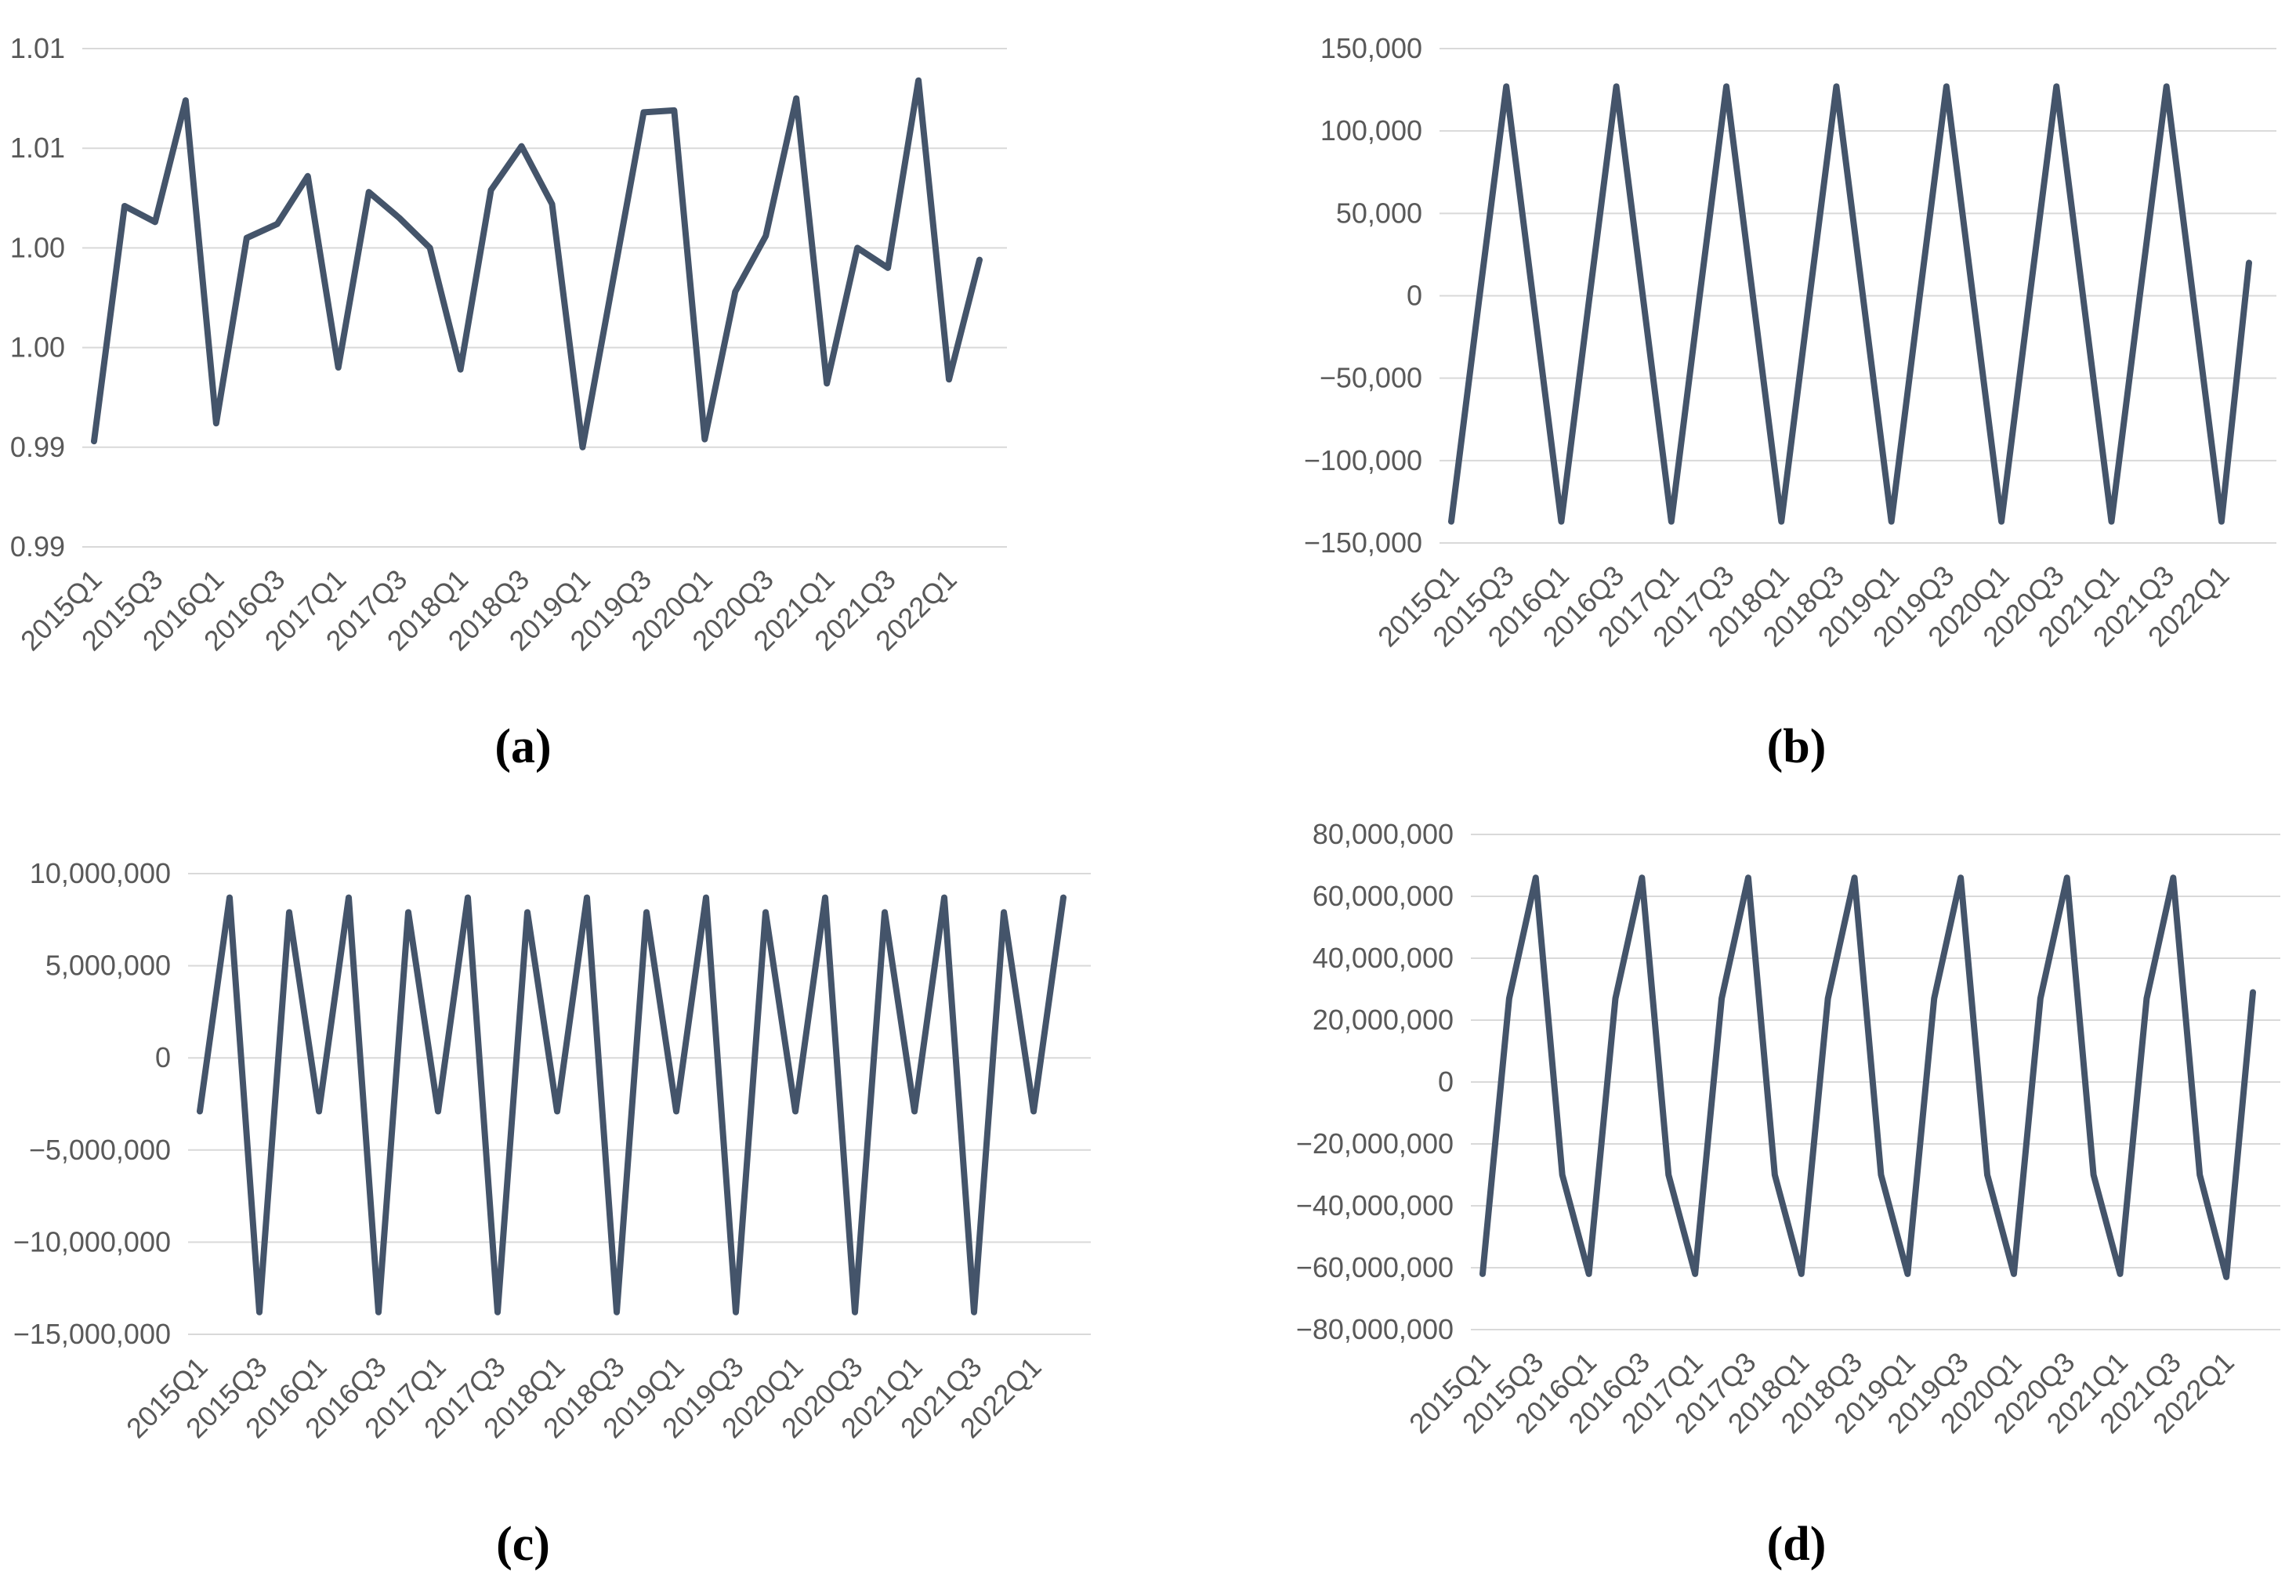 This screenshot has height=1596, width=2296. Describe the element at coordinates (1759, 747) in the screenshot. I see `chart-b-caption: (b)` at that location.